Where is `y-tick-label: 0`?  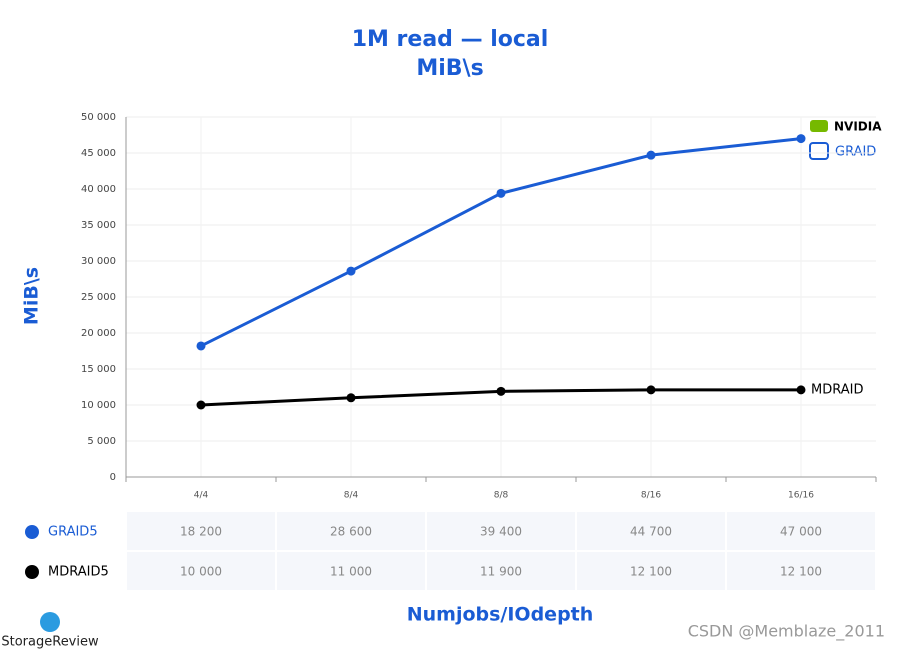 y-tick-label: 0 is located at coordinates (113, 477).